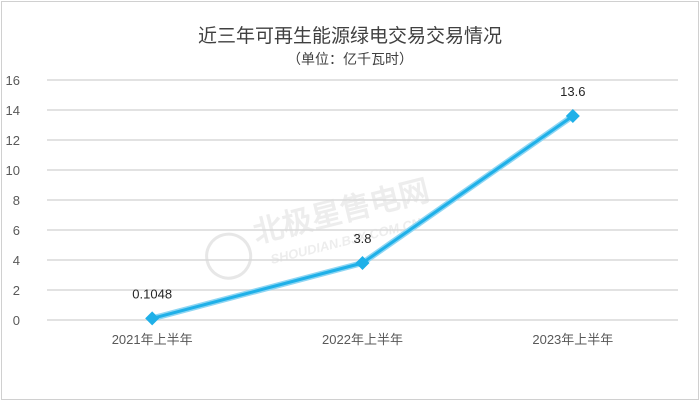 This screenshot has height=407, width=700. I want to click on y-tick-label: 14, so click(13, 110).